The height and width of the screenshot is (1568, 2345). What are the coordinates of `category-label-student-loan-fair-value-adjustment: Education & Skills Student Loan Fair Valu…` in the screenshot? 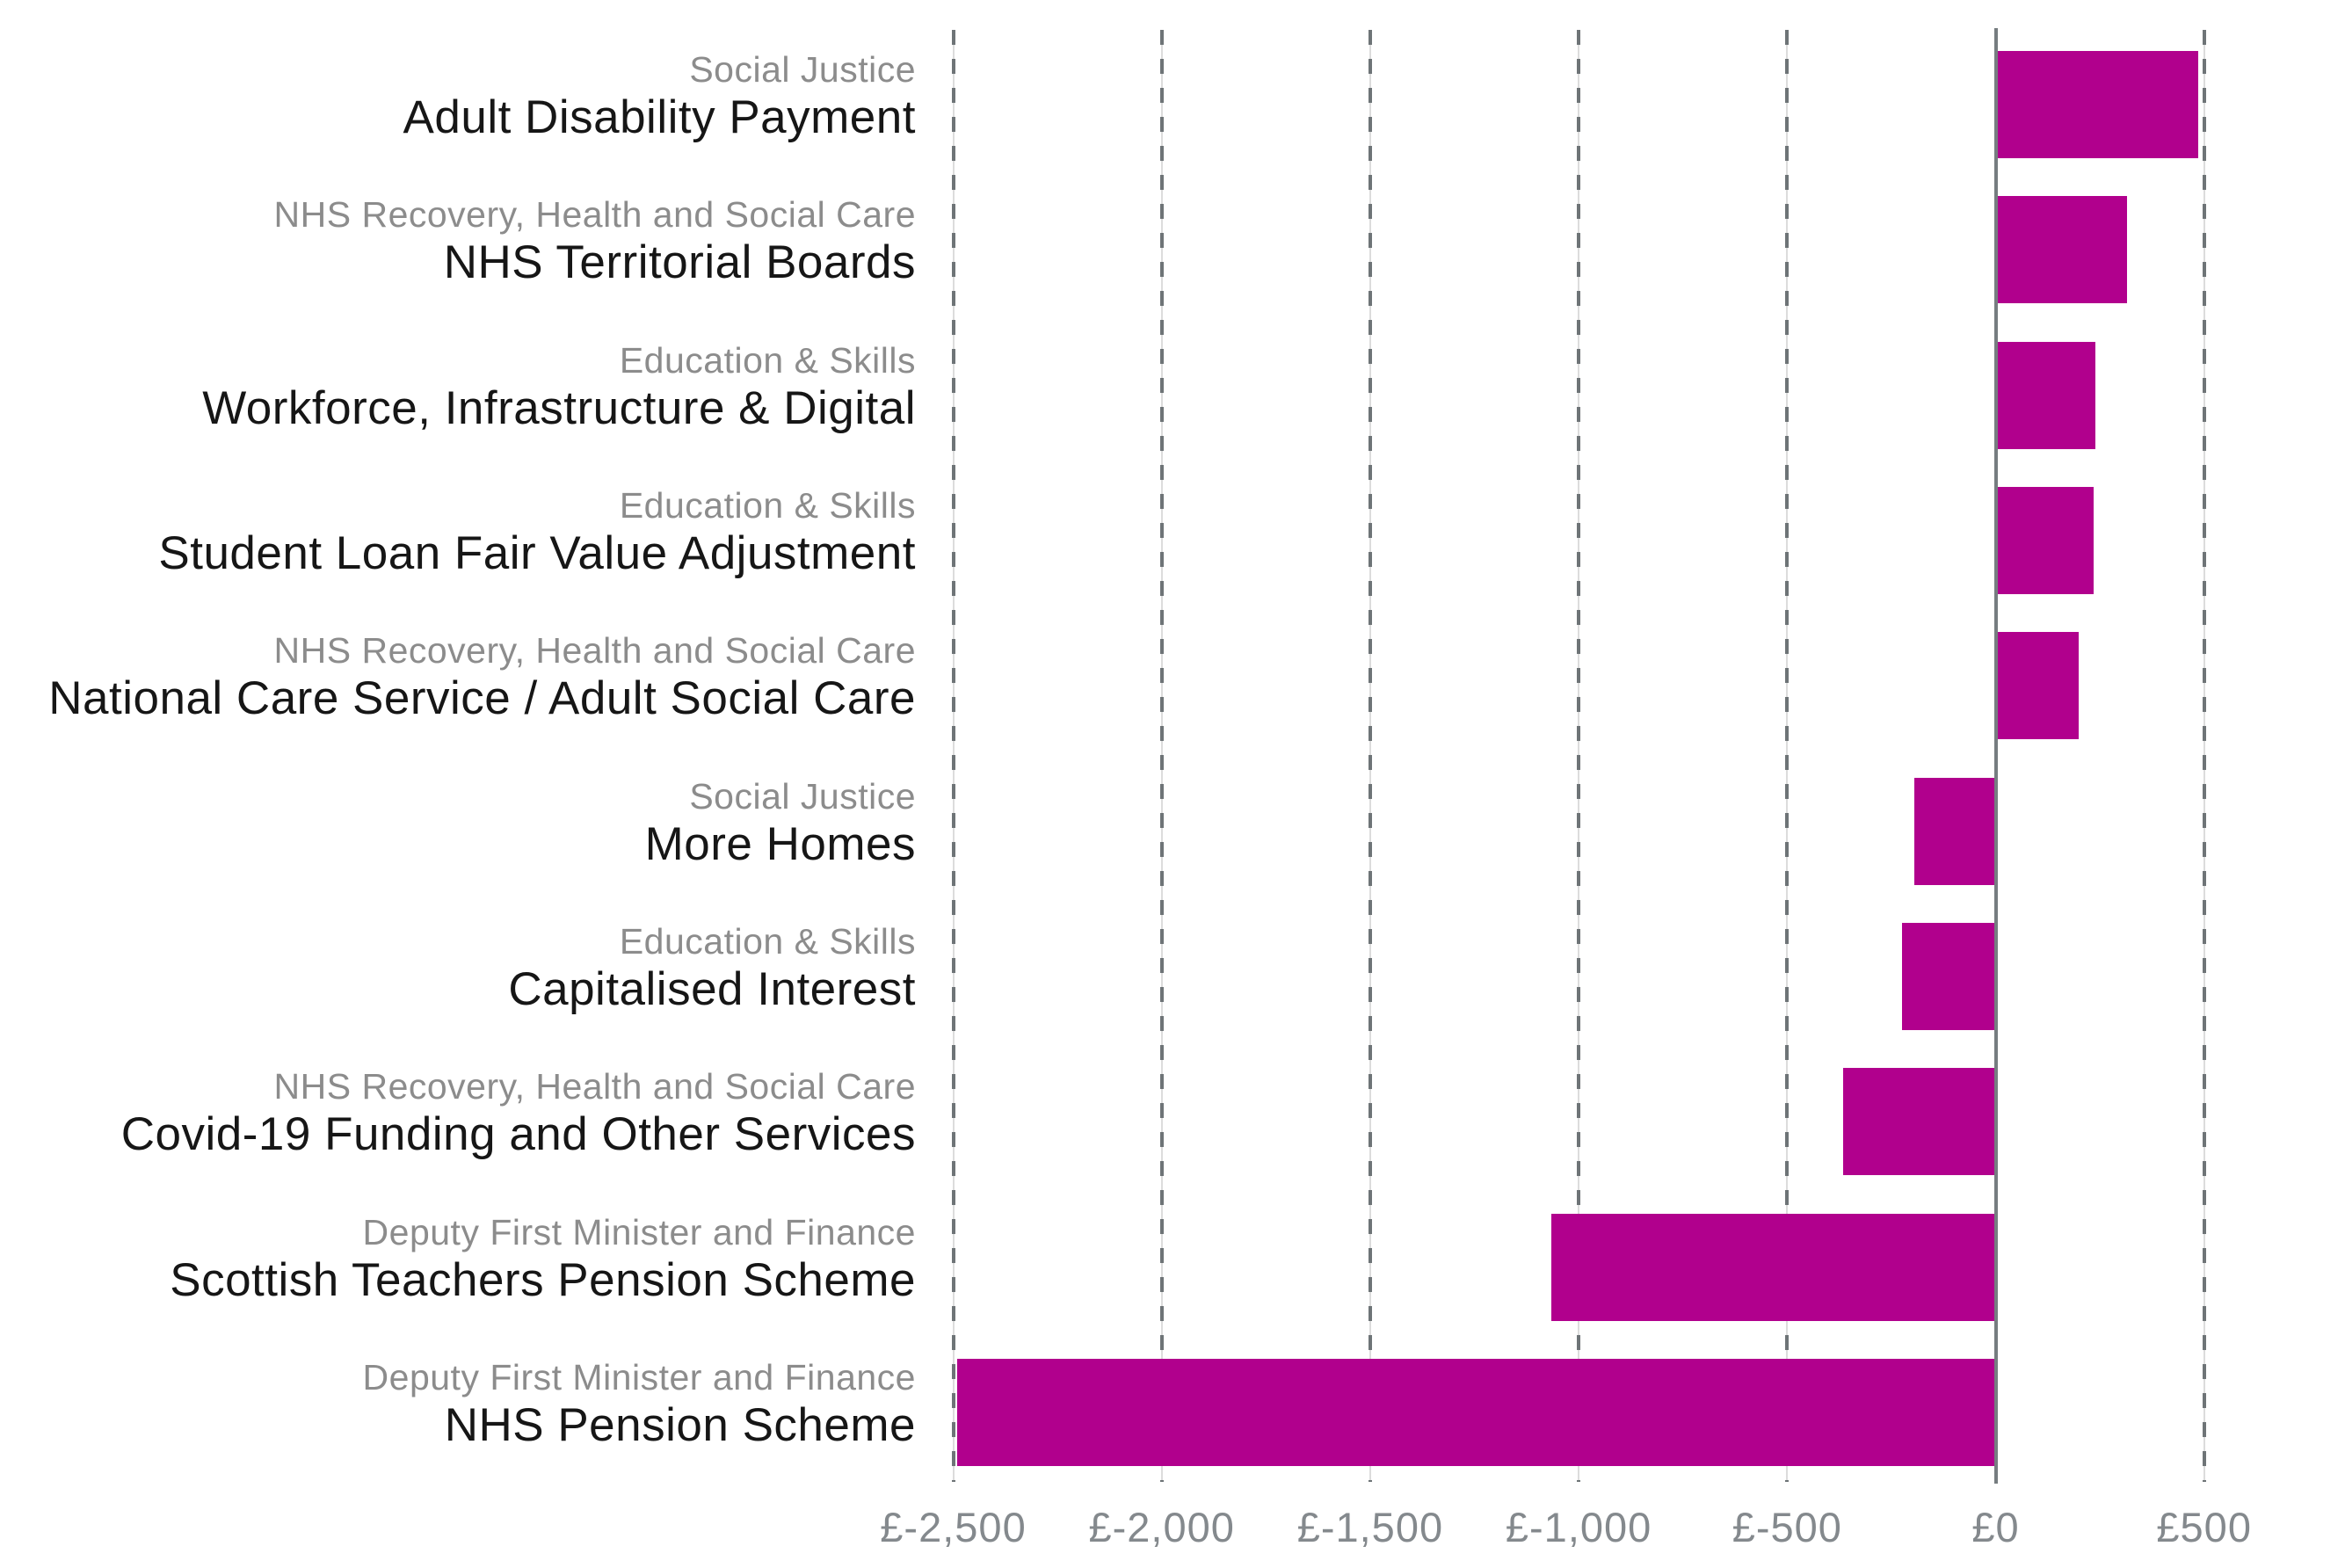 It's located at (537, 532).